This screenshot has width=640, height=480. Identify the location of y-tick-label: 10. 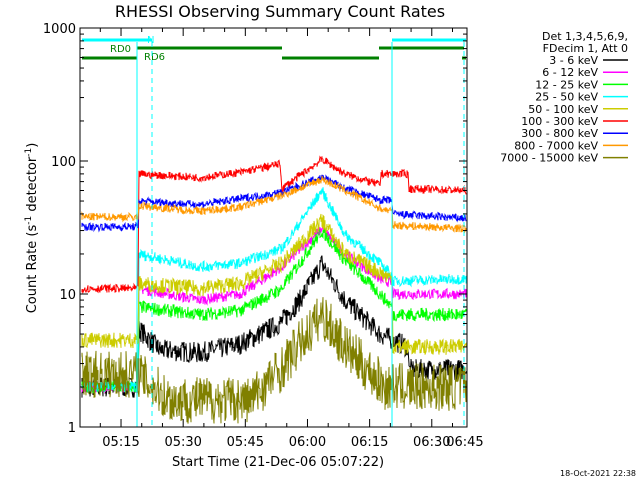
(67, 295).